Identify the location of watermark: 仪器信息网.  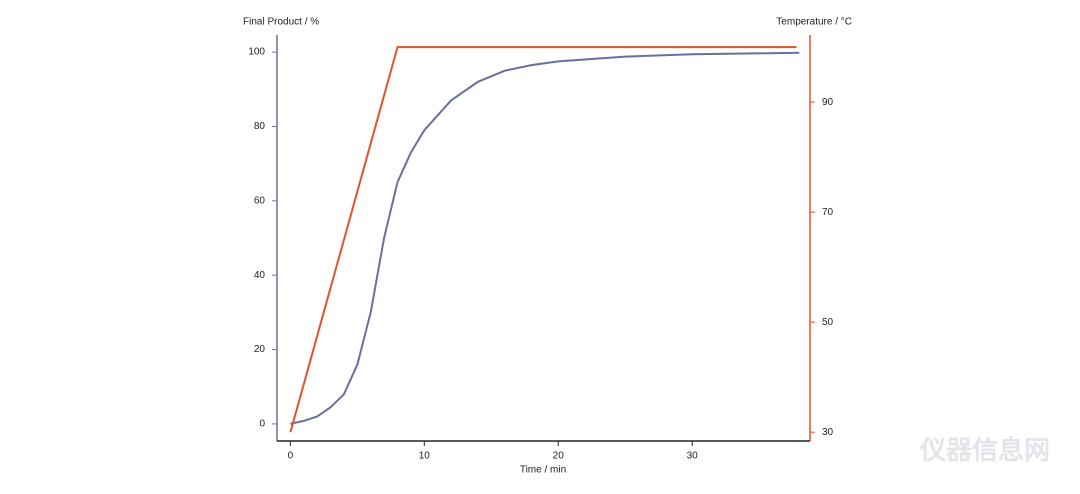
(984, 450).